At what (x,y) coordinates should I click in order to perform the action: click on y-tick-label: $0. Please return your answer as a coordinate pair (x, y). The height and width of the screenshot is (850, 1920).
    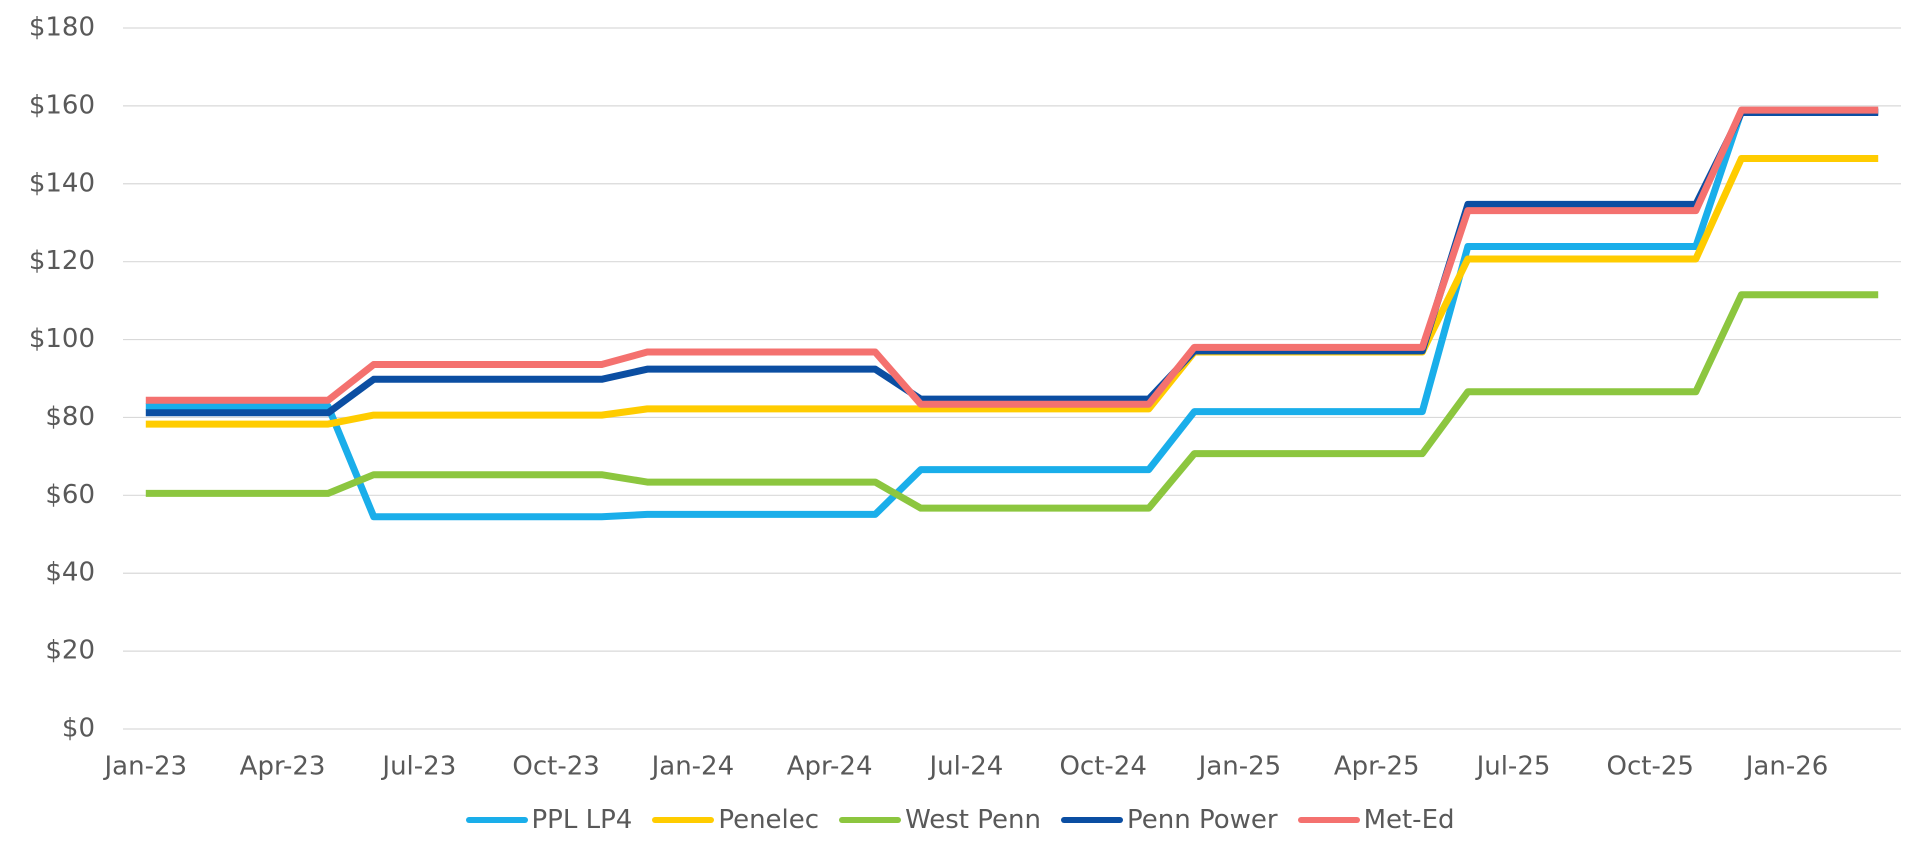
    Looking at the image, I should click on (78, 729).